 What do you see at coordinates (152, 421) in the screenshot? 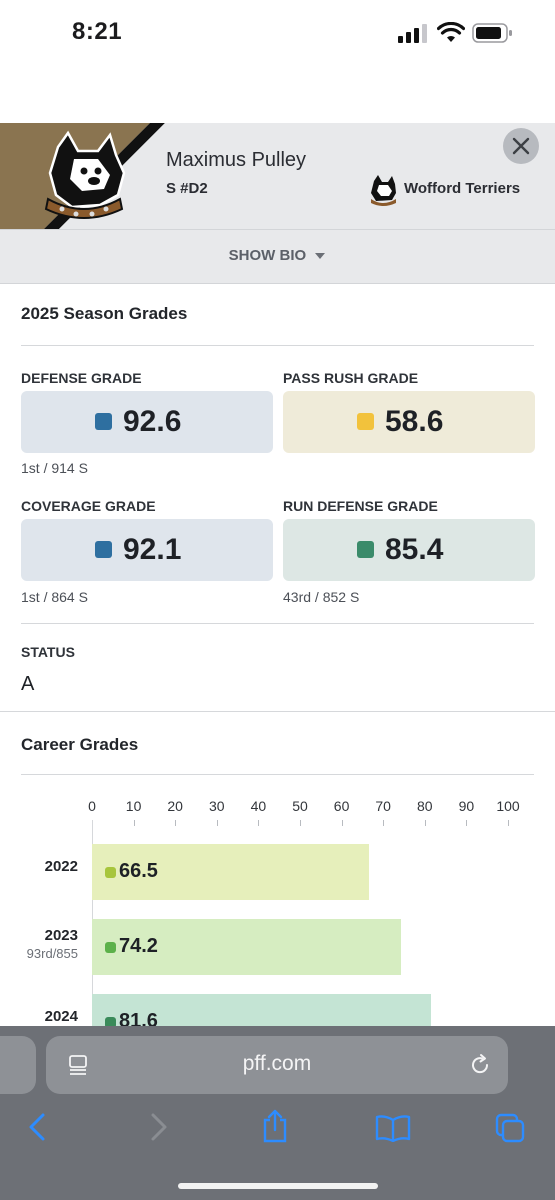
I see `defense-grade-value: 92.6` at bounding box center [152, 421].